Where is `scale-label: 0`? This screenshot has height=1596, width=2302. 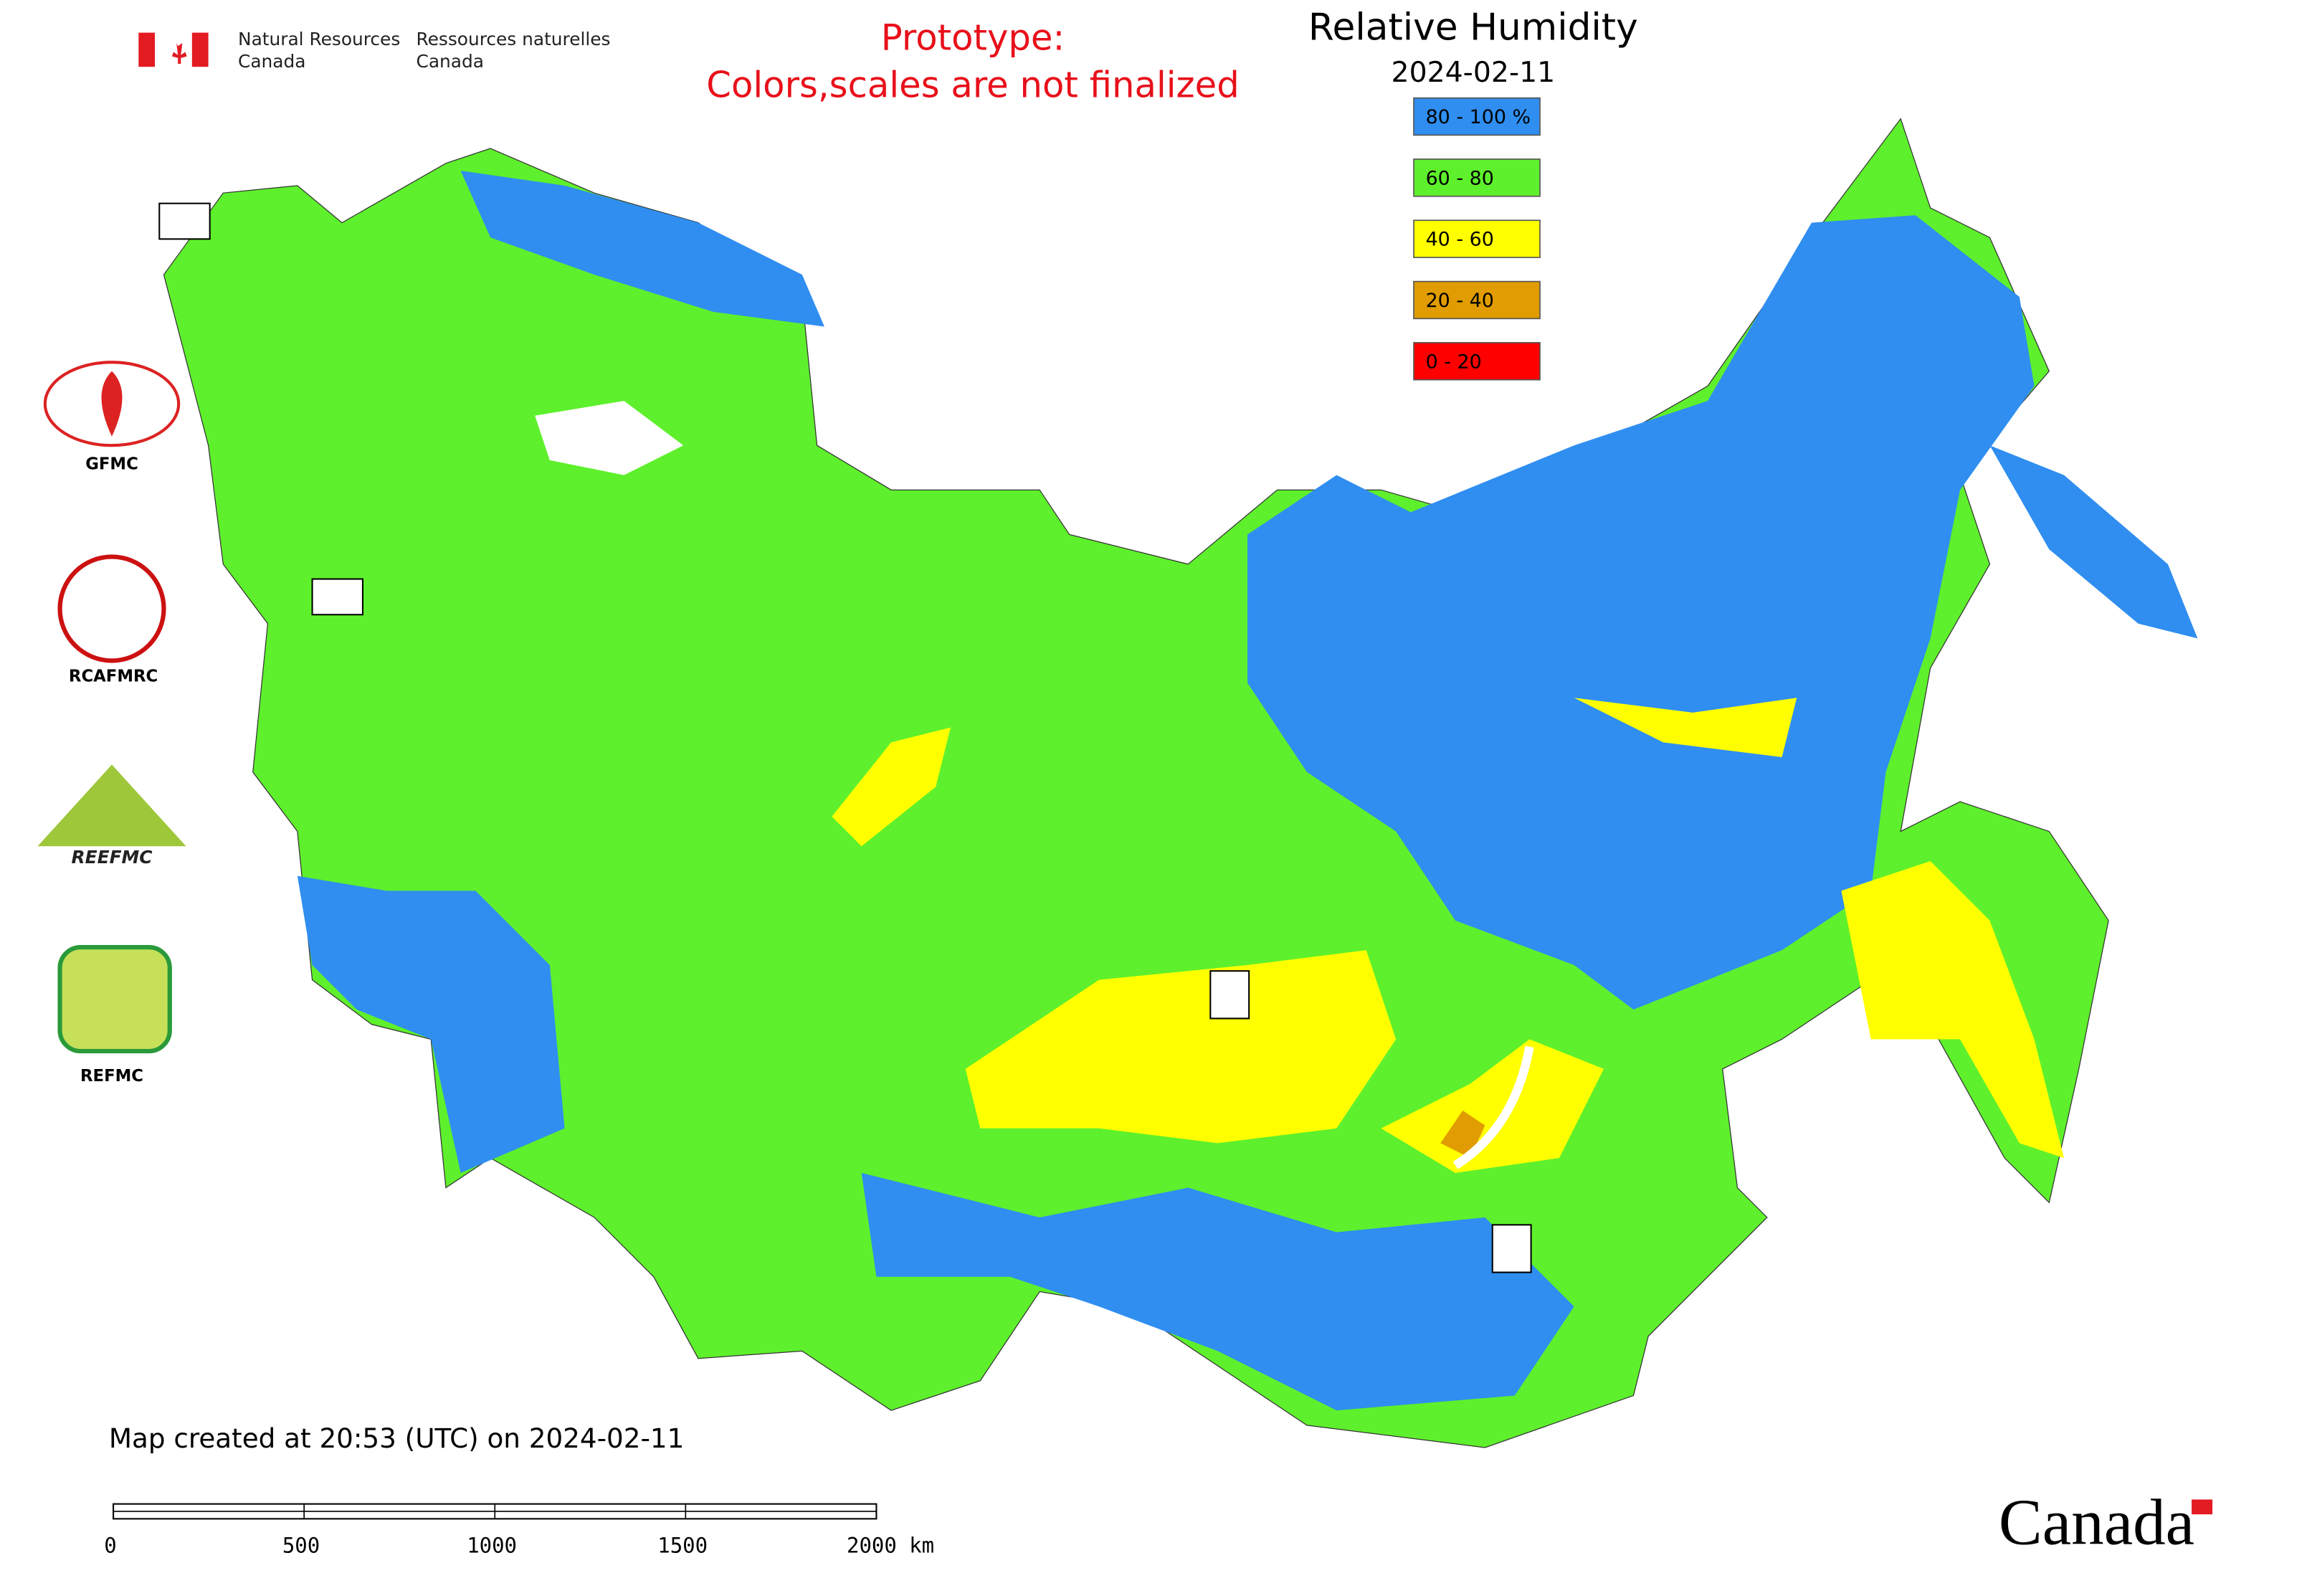
scale-label: 0 is located at coordinates (110, 1546).